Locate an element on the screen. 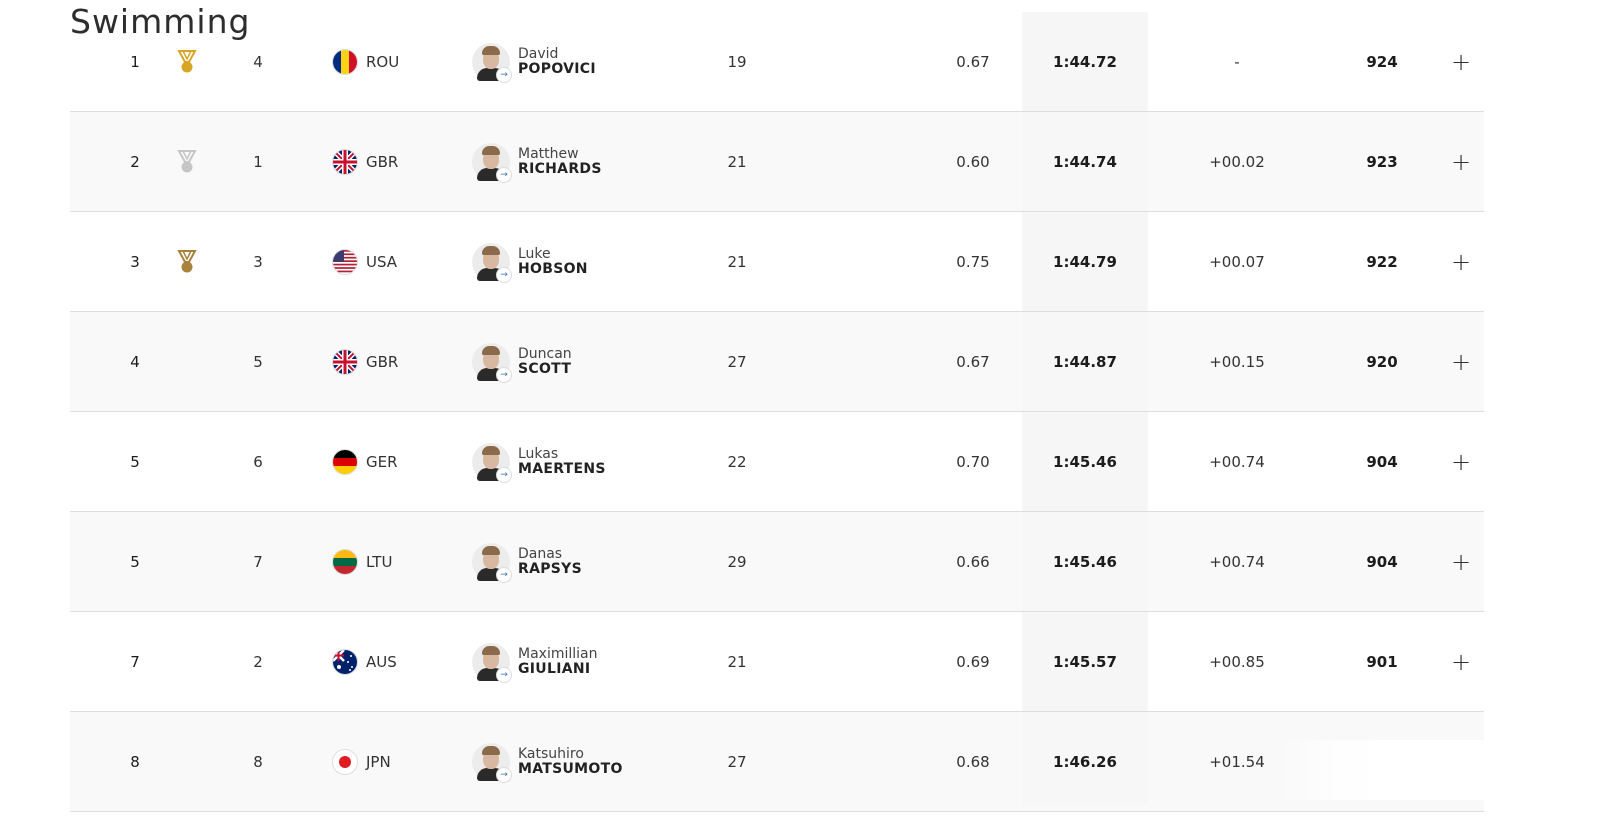 Image resolution: width=1598 pixels, height=830 pixels. silver-medal-icon is located at coordinates (187, 161).